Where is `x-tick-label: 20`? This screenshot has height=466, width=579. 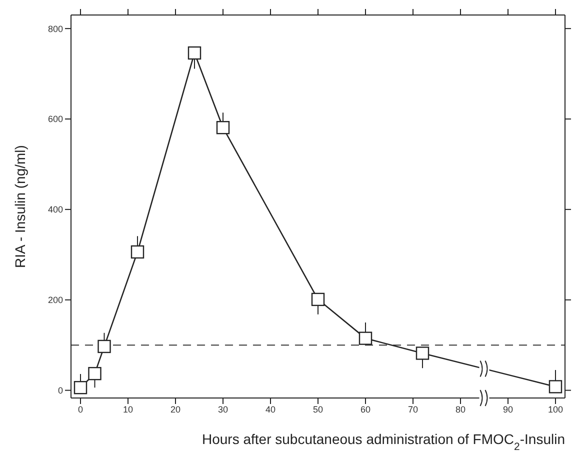
x-tick-label: 20 is located at coordinates (175, 409).